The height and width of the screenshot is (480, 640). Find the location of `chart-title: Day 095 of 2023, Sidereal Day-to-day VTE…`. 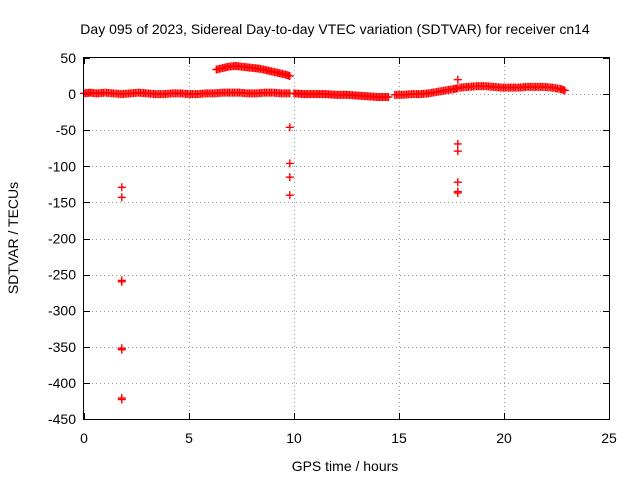

chart-title: Day 095 of 2023, Sidereal Day-to-day VTE… is located at coordinates (335, 29).